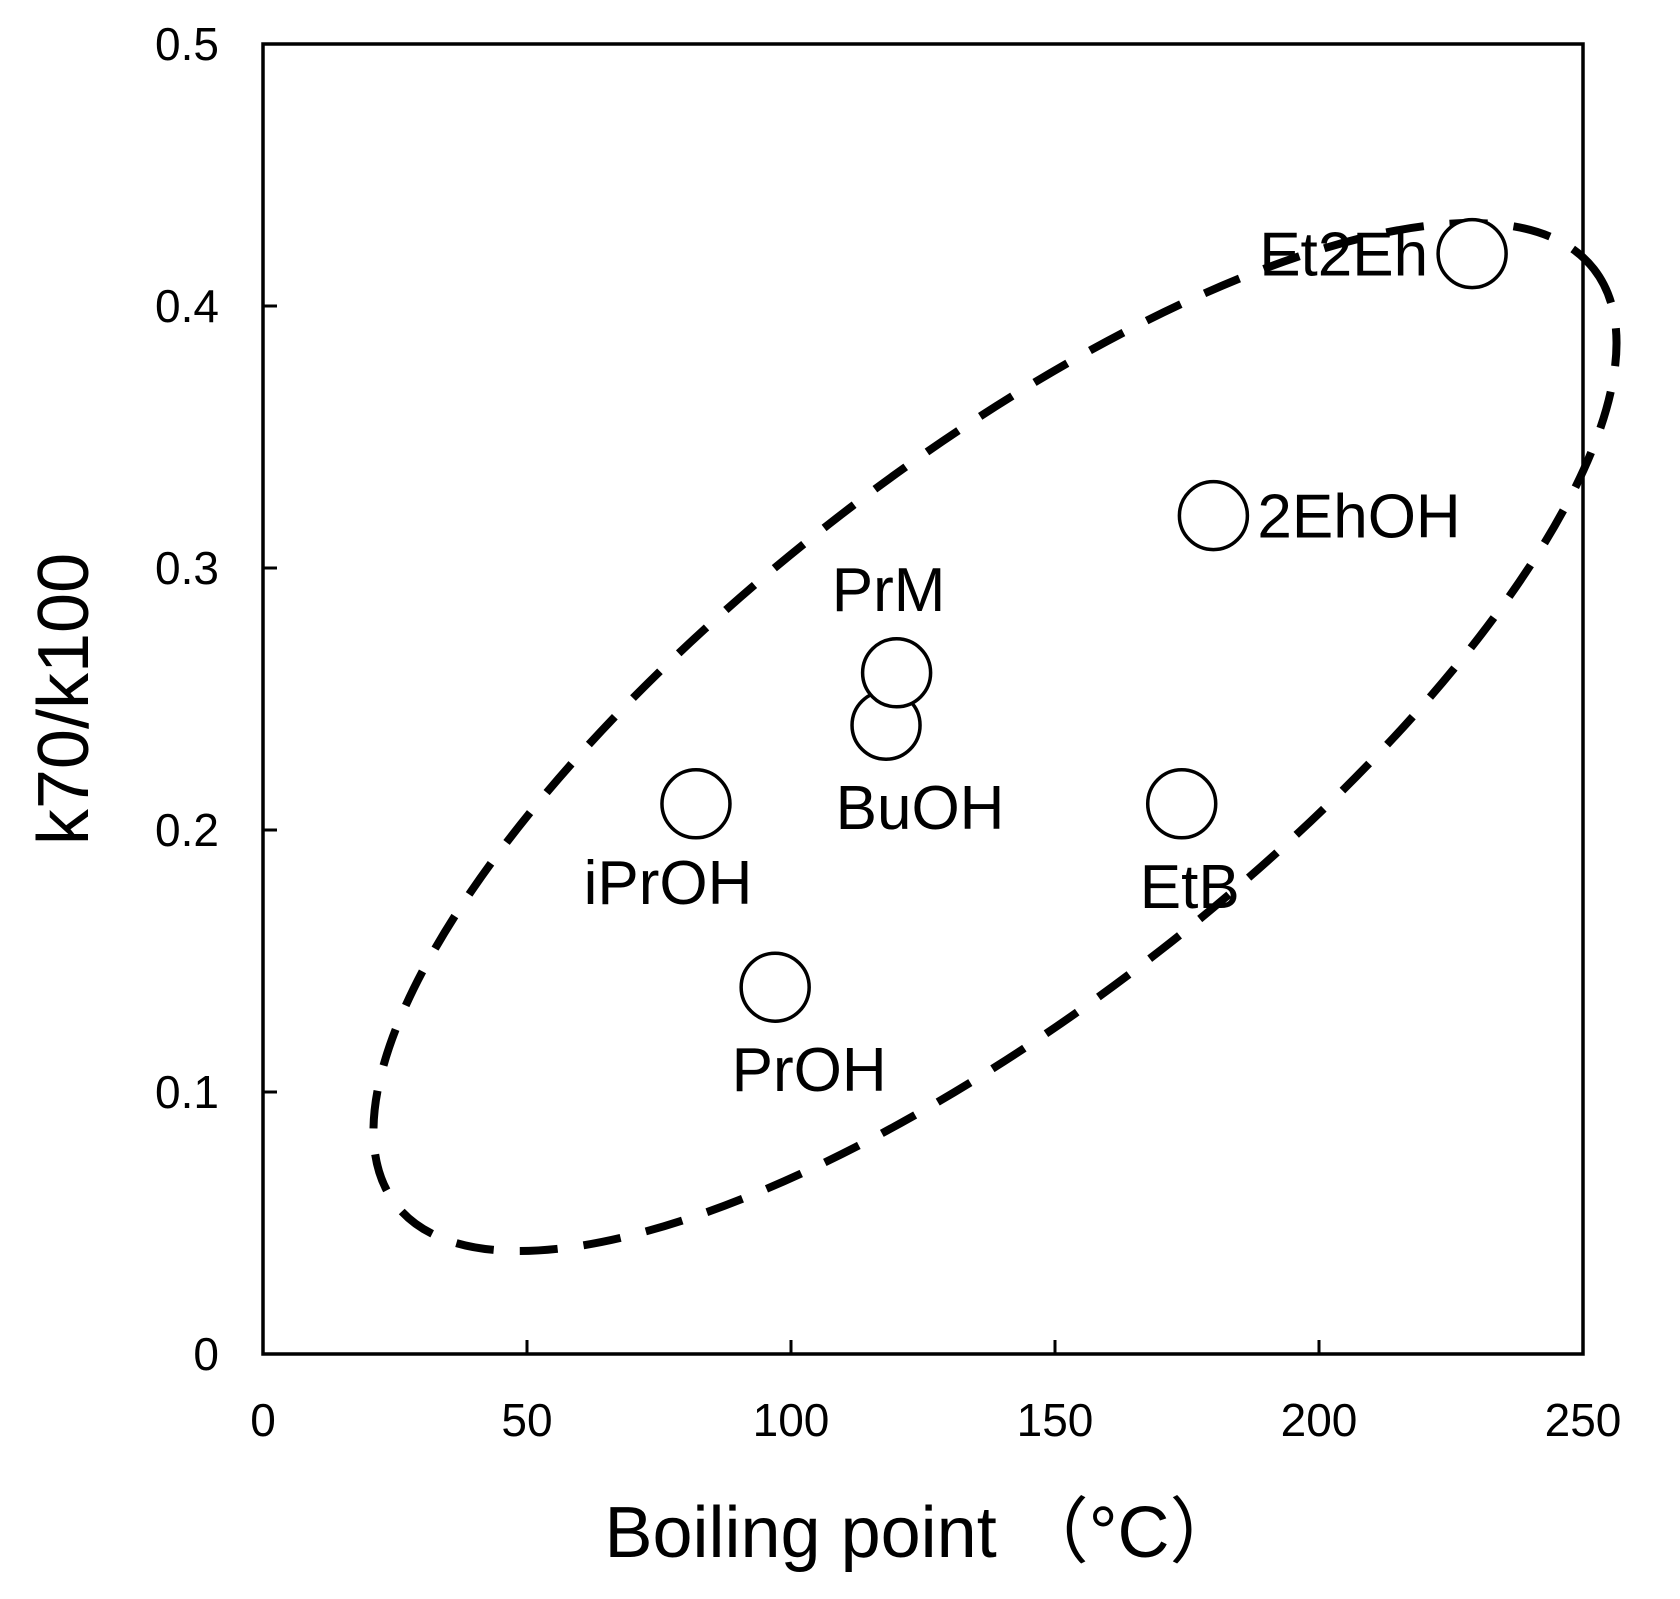  What do you see at coordinates (187, 306) in the screenshot?
I see `y-tick-label: 0.4` at bounding box center [187, 306].